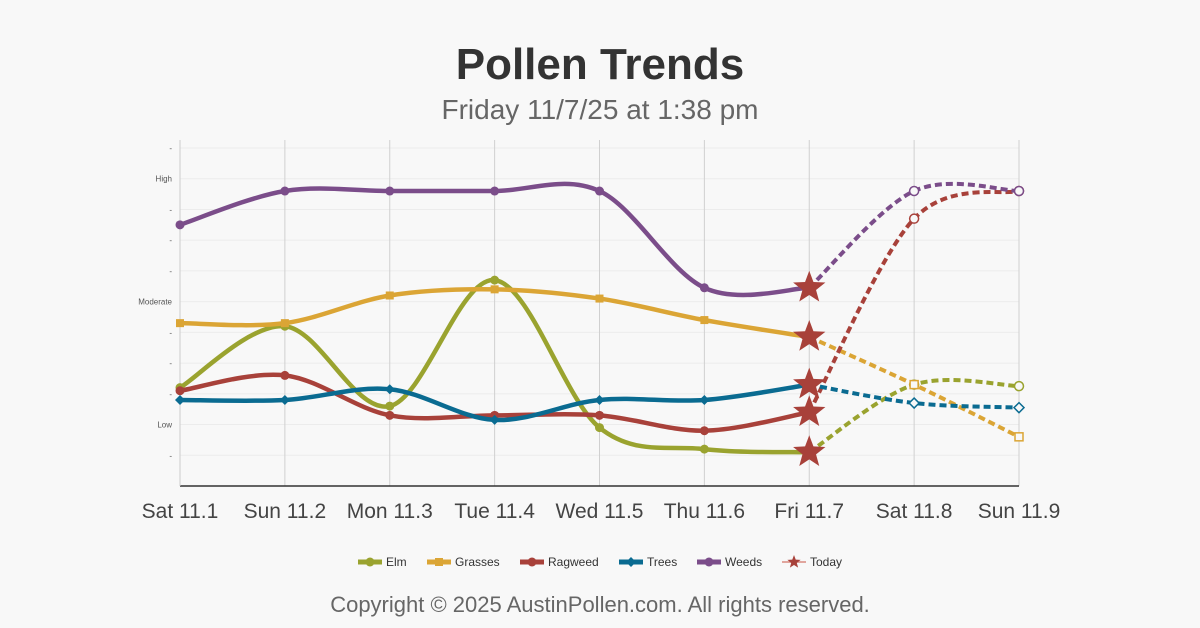 Image resolution: width=1200 pixels, height=628 pixels. Describe the element at coordinates (180, 511) in the screenshot. I see `x-tick-label: Sat 11.1` at that location.